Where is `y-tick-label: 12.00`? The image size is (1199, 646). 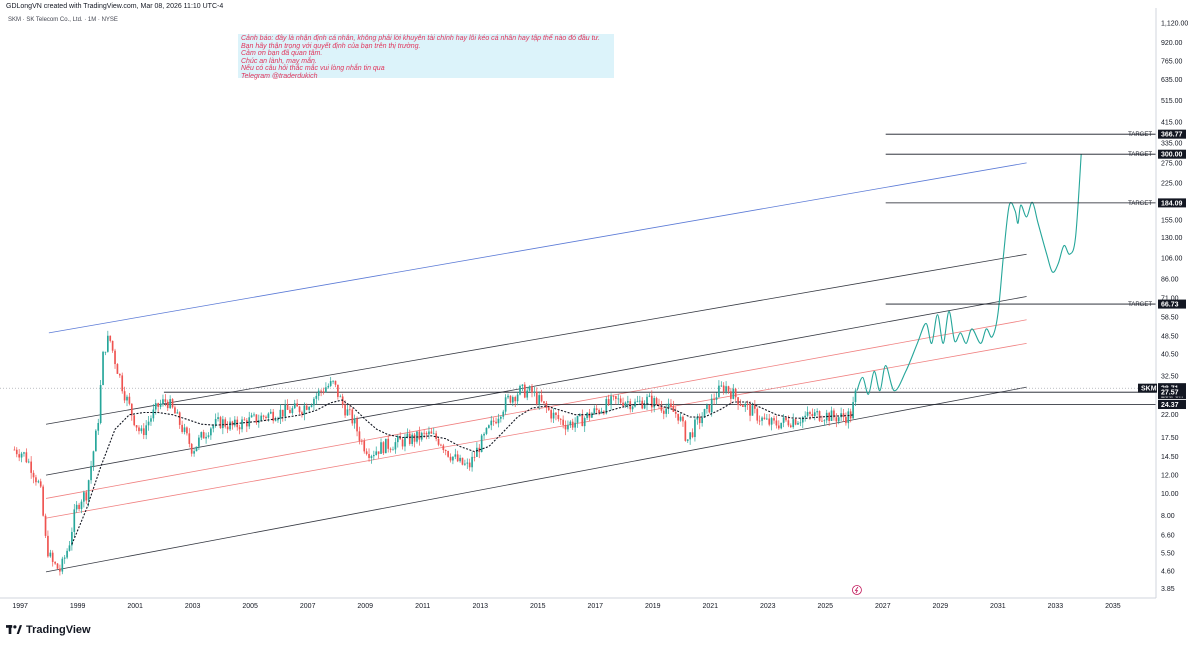
y-tick-label: 12.00 is located at coordinates (1170, 476).